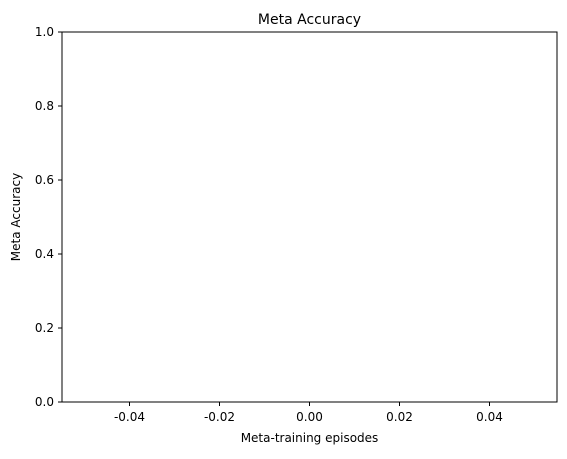 The image size is (567, 459). I want to click on x-axis-label: Meta-training episodes, so click(310, 438).